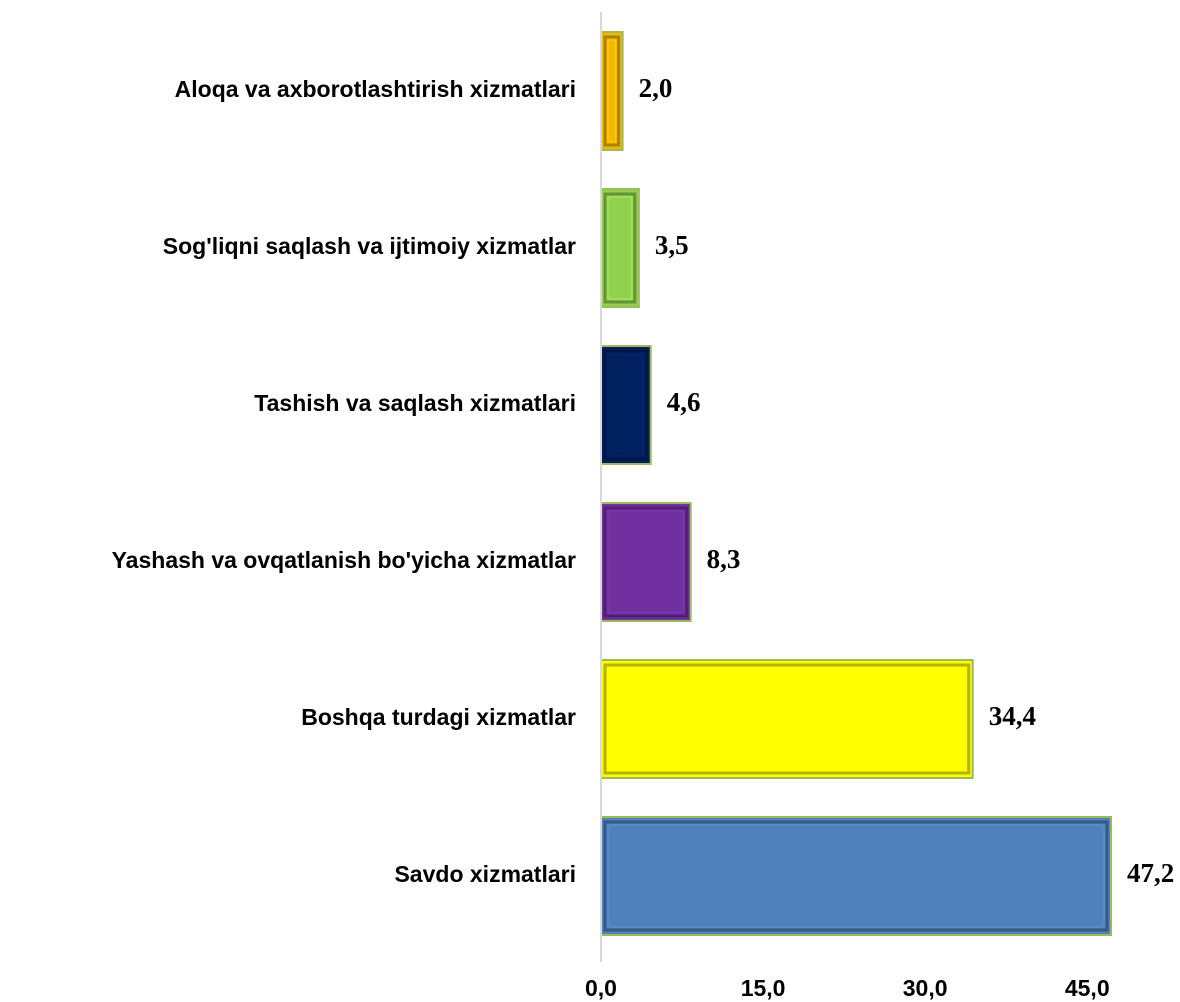 The height and width of the screenshot is (1002, 1180). What do you see at coordinates (1087, 988) in the screenshot?
I see `x-tick-label: 45,0` at bounding box center [1087, 988].